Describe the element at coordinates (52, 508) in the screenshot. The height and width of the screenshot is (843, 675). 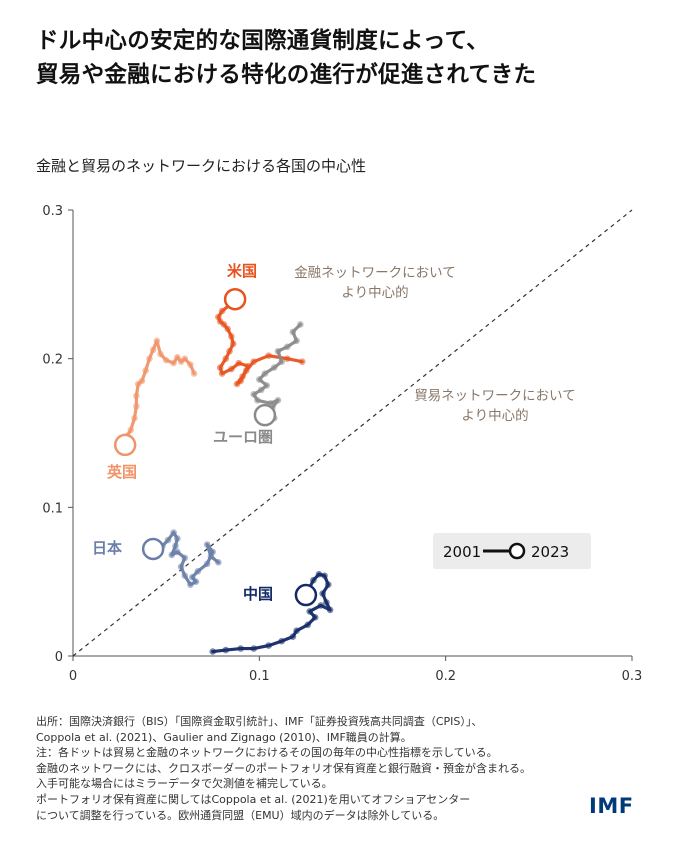
I see `y-tick-label: 0.1` at that location.